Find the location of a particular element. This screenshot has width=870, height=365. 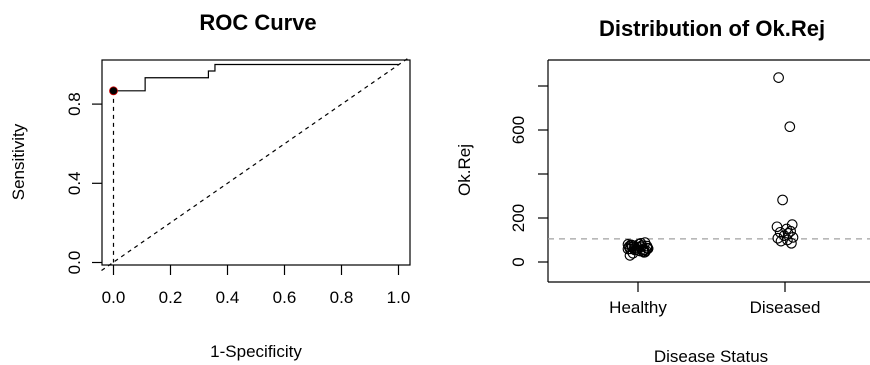

roc-y-tick-label: 0.8 is located at coordinates (74, 104).